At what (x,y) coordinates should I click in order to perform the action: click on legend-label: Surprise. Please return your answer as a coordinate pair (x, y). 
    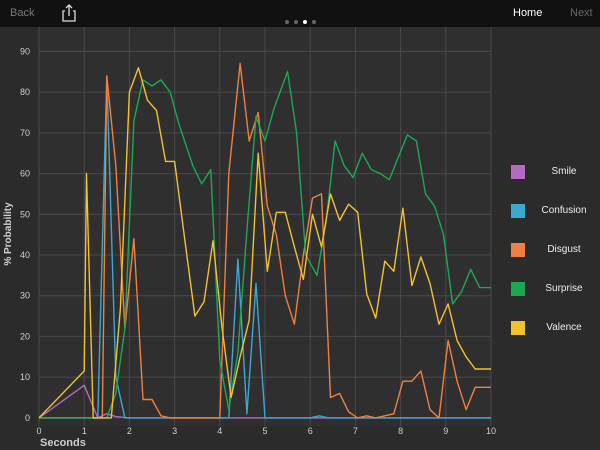
    Looking at the image, I should click on (564, 288).